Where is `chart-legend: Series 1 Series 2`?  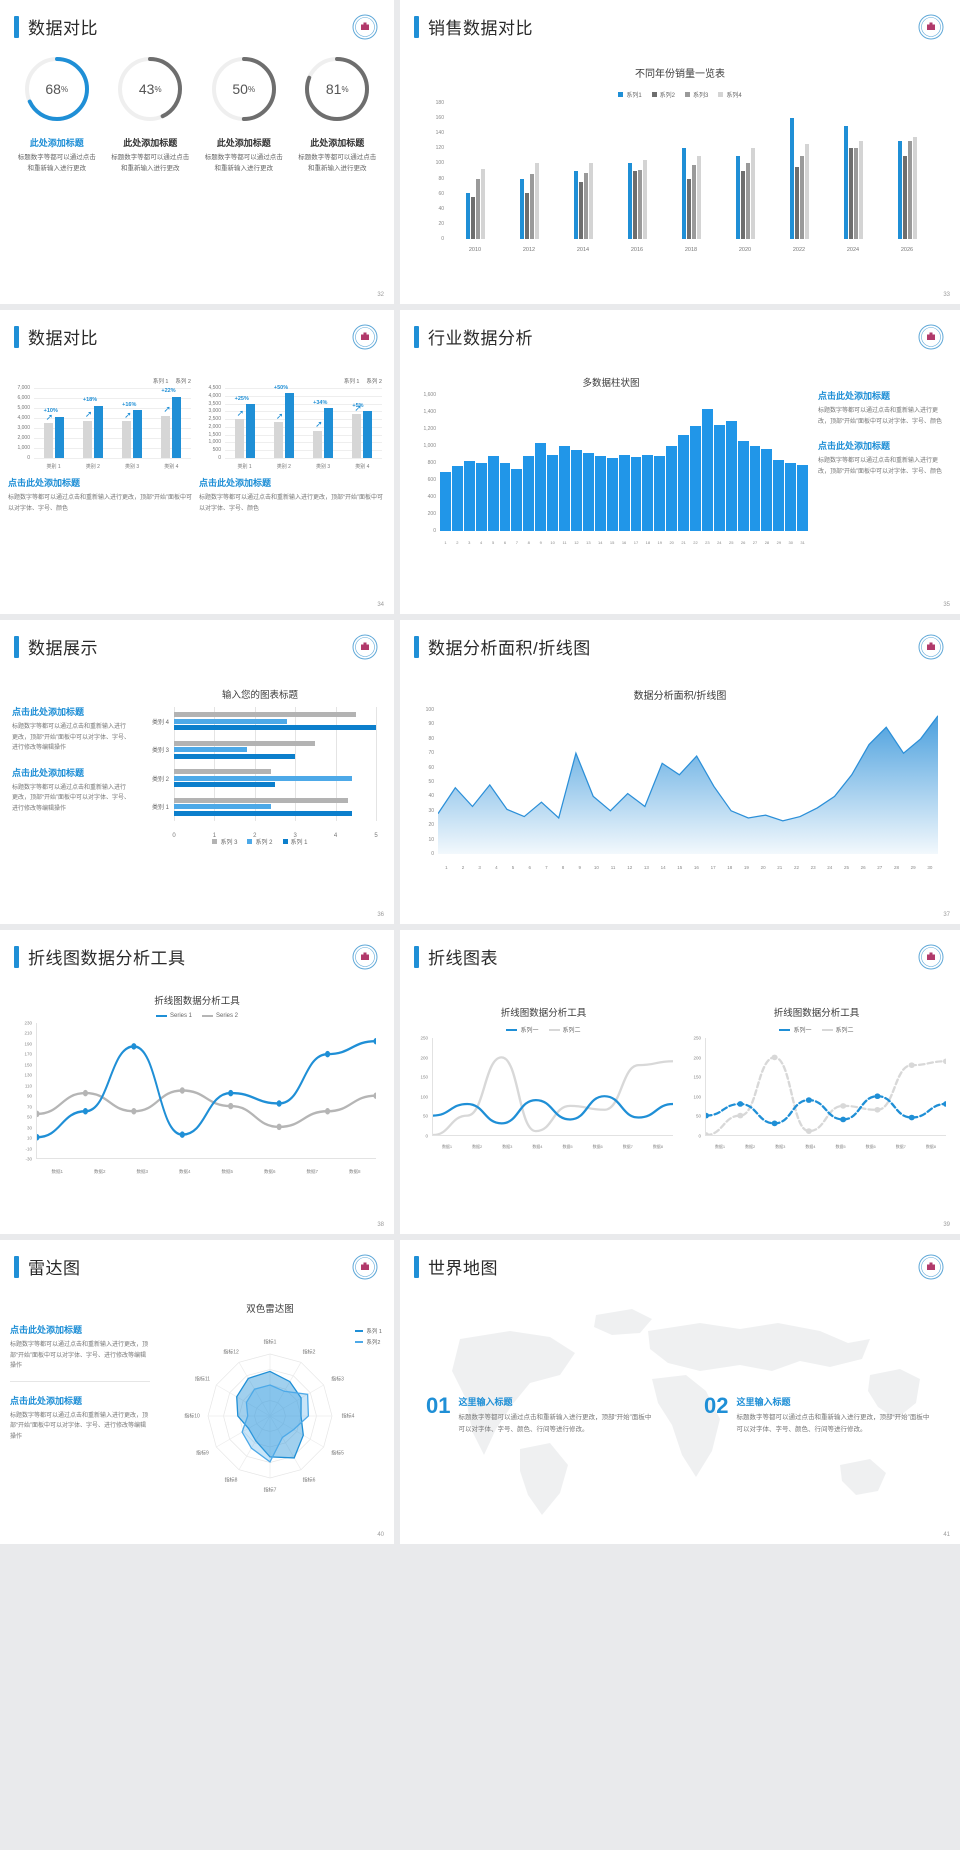
chart-legend: Series 1 Series 2 is located at coordinates (197, 1016).